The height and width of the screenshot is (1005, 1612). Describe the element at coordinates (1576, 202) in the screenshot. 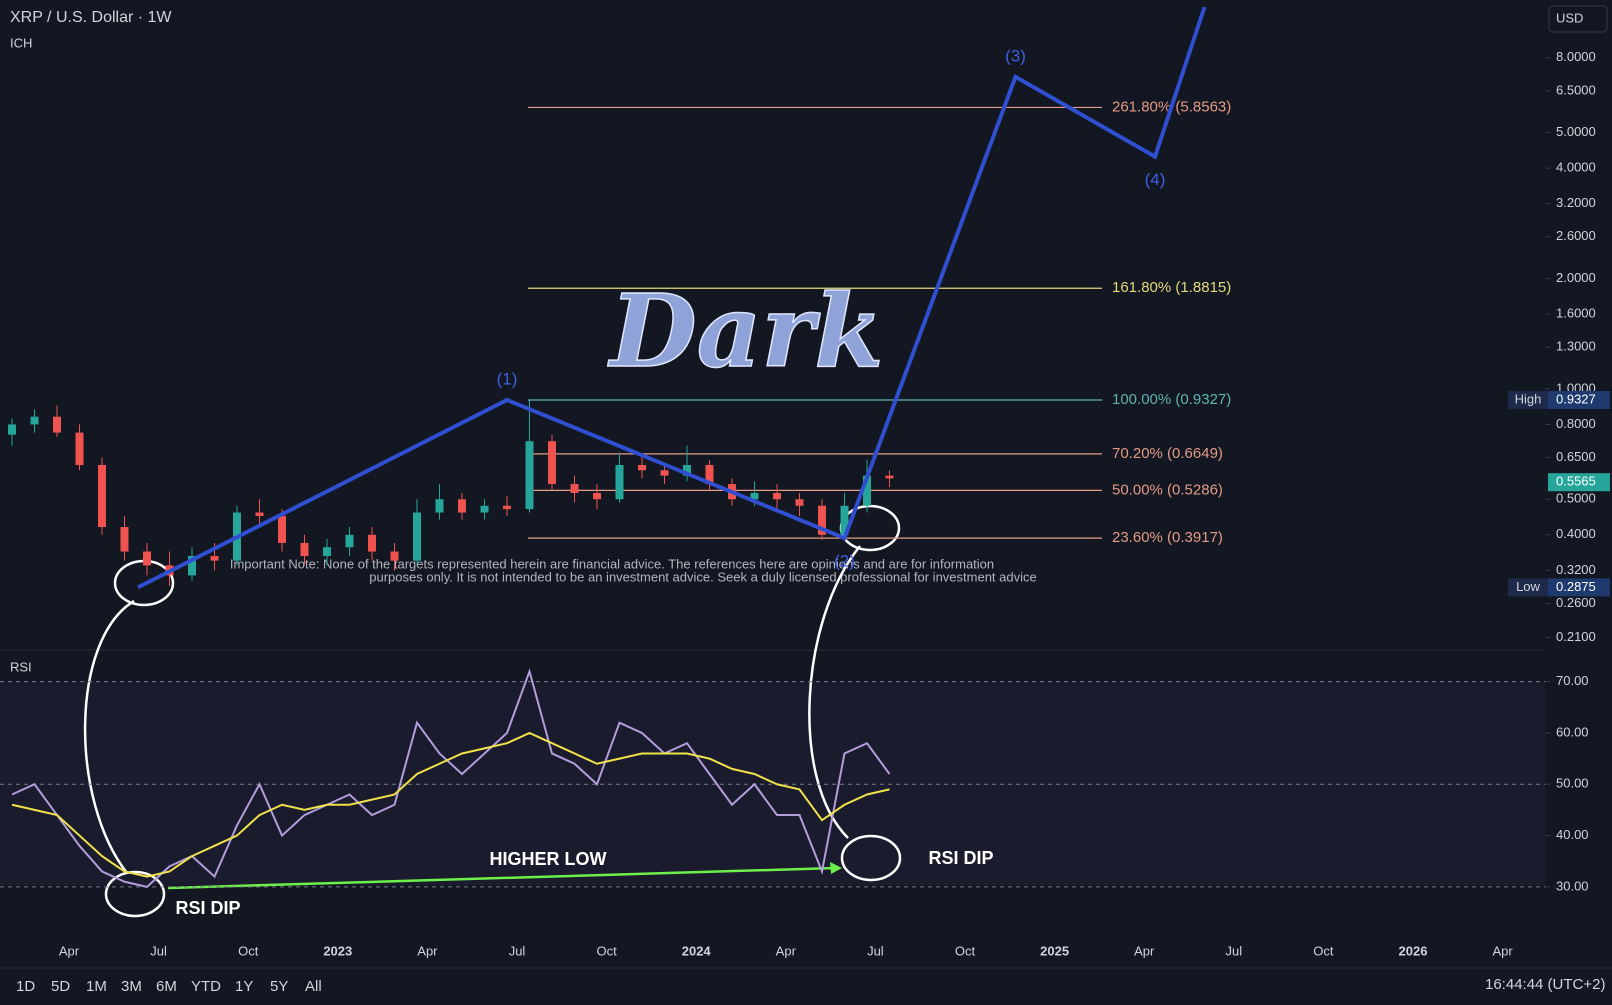

I see `y-tick-label: 3.2000` at that location.